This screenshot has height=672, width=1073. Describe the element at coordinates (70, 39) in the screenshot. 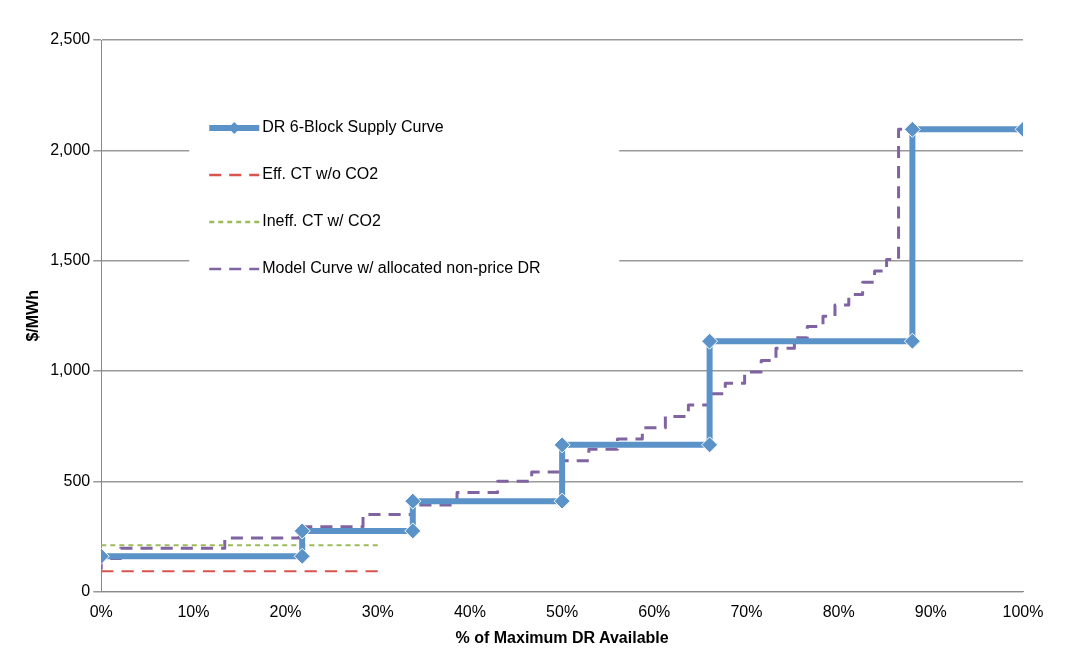

I see `y-tick-label: 2,500` at that location.